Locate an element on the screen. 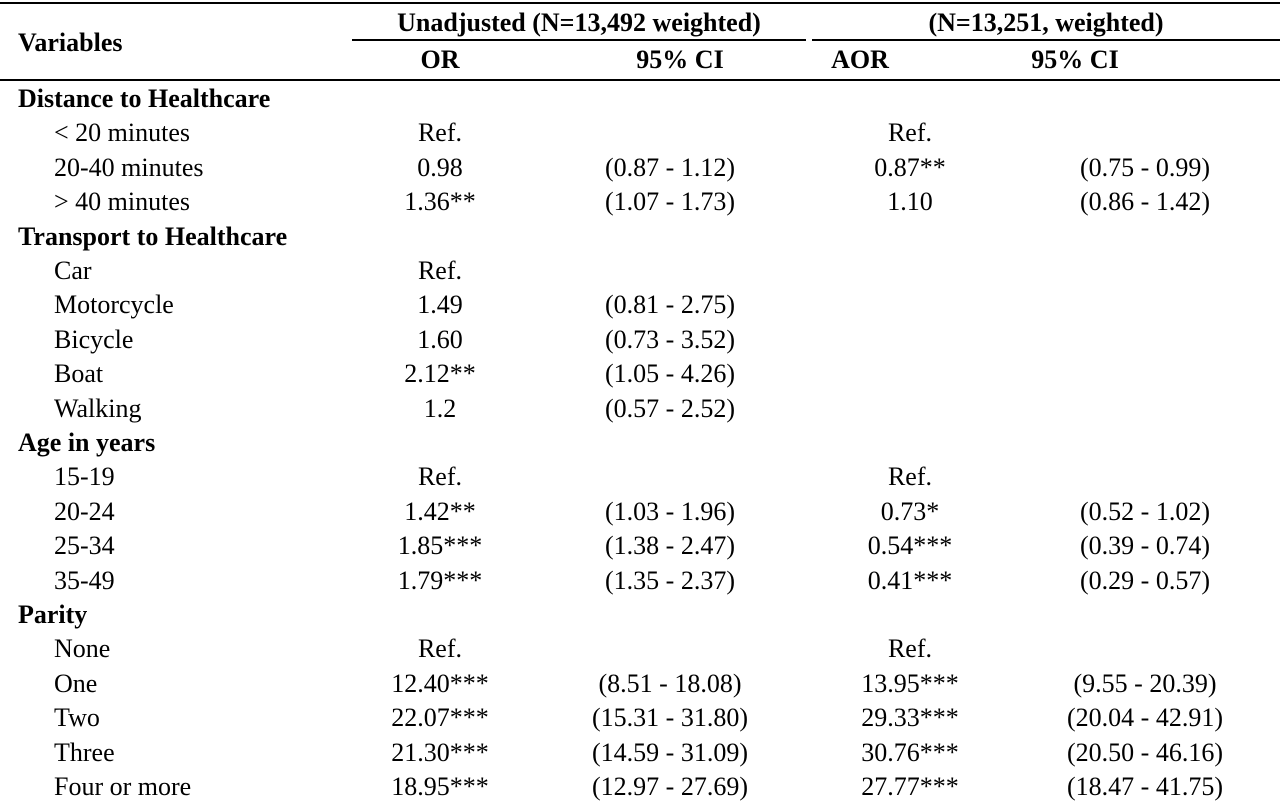 The height and width of the screenshot is (804, 1280). column-header-ci-unadjusted: 95% CI is located at coordinates (680, 59).